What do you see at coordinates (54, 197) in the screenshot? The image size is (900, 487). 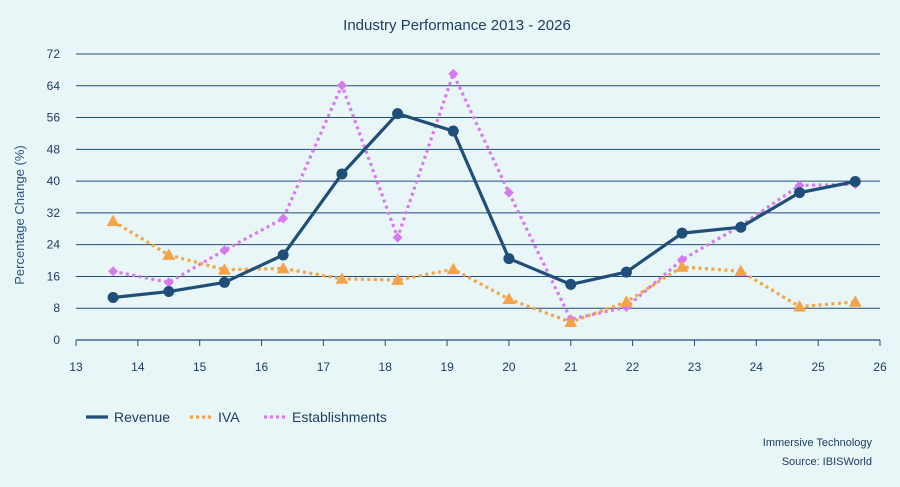 I see `y-axis: 0 8 16 24 32 40 48 56 64 72` at bounding box center [54, 197].